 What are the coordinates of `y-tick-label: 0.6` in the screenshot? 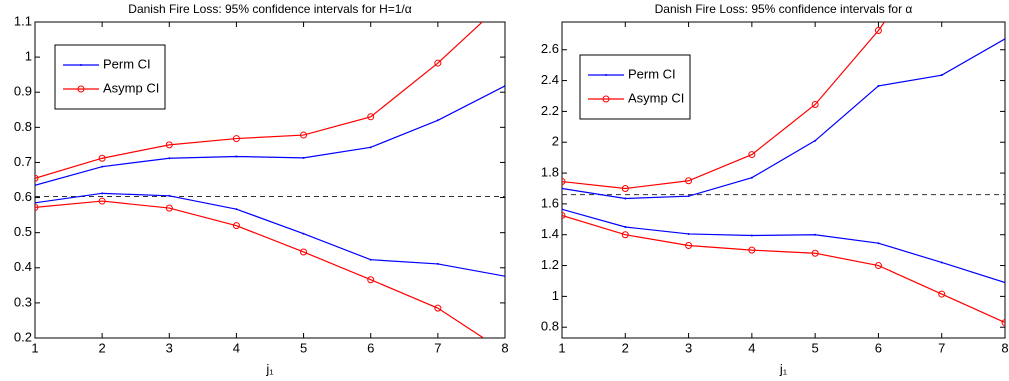 It's located at (23, 196).